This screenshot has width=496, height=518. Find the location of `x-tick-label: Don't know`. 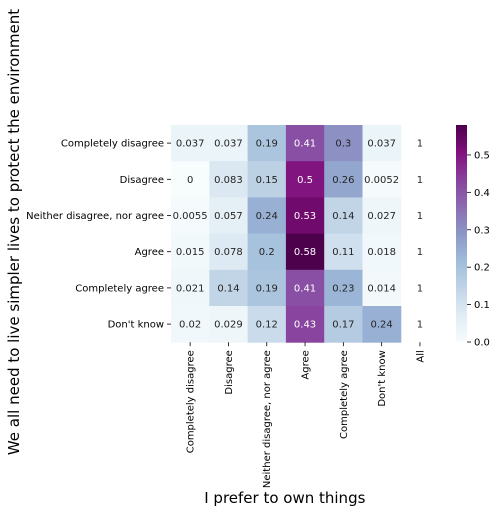

x-tick-label: Don't know is located at coordinates (382, 378).